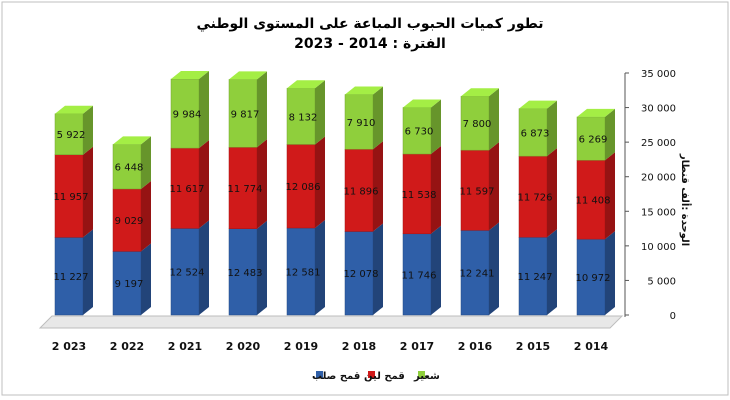 This screenshot has width=730, height=400. I want to click on y-tick-label: 30 000, so click(658, 109).